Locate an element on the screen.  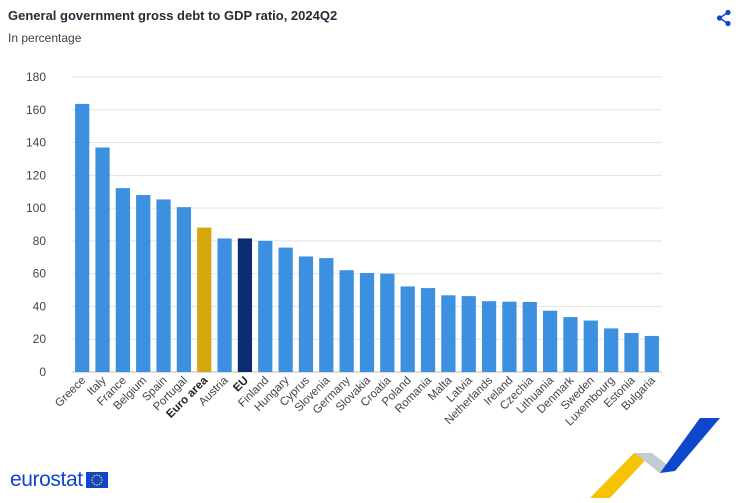
bar-poland is located at coordinates (407, 329).